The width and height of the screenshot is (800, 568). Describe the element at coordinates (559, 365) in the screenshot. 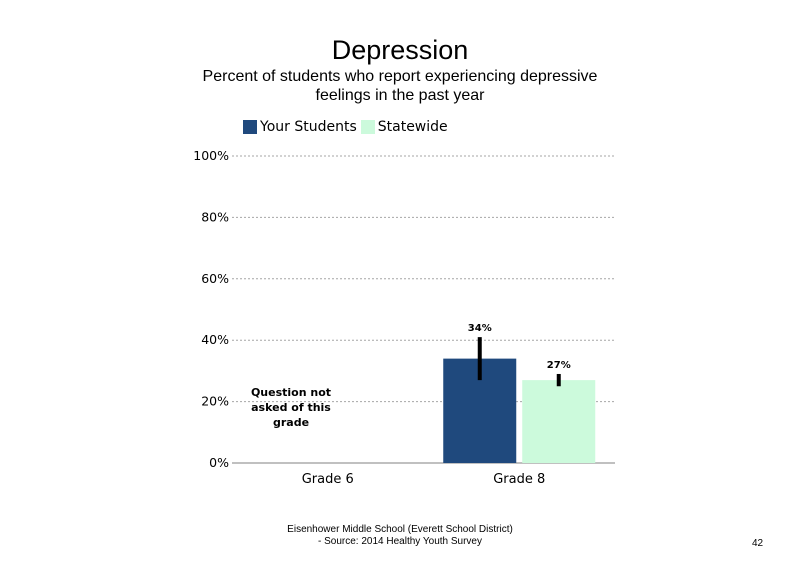

I see `data-label: 27%` at that location.